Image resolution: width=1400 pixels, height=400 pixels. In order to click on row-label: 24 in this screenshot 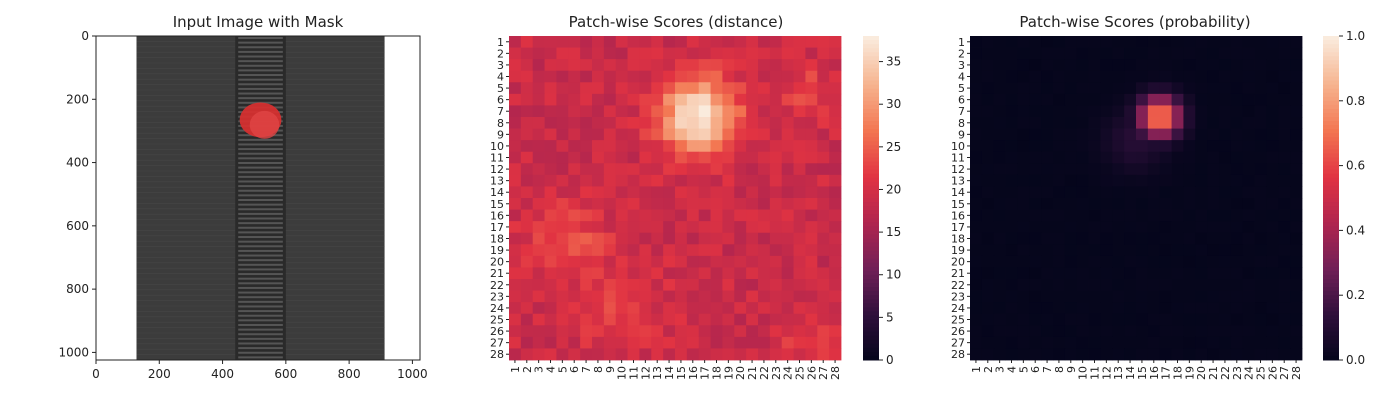, I will do `click(958, 308)`.